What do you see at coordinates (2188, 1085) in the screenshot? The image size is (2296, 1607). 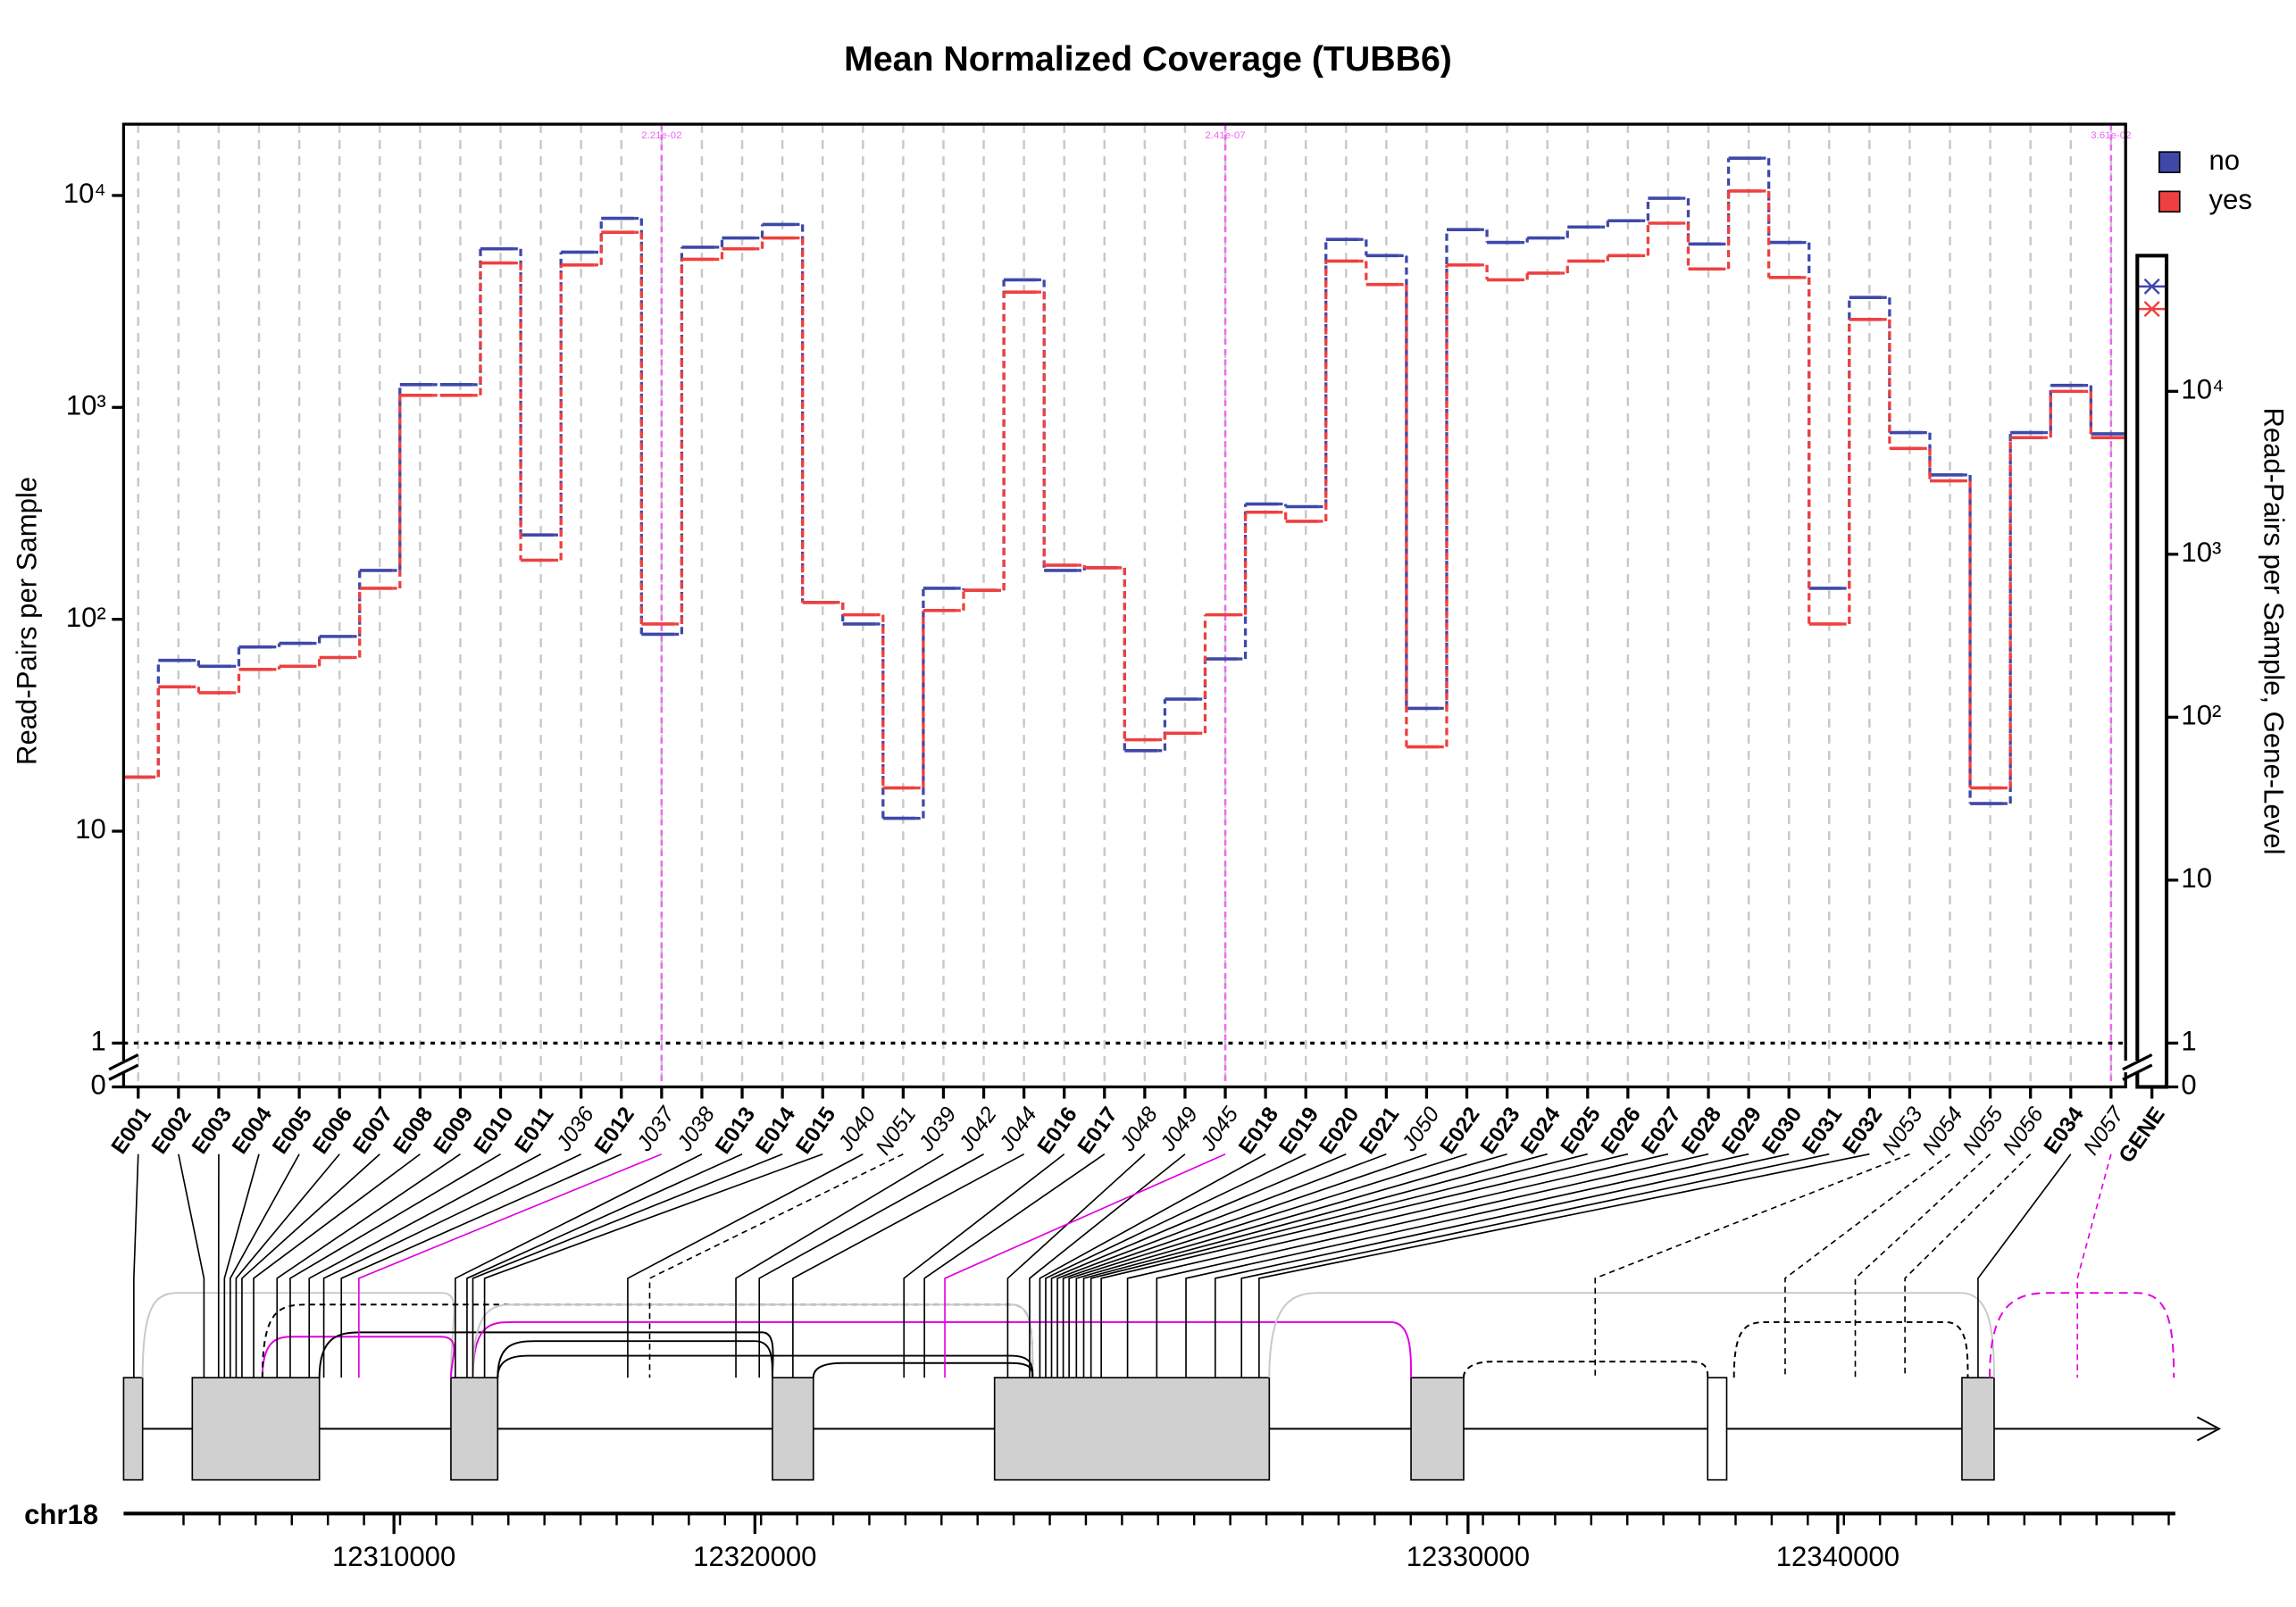 I see `y2-tick-label: 0` at bounding box center [2188, 1085].